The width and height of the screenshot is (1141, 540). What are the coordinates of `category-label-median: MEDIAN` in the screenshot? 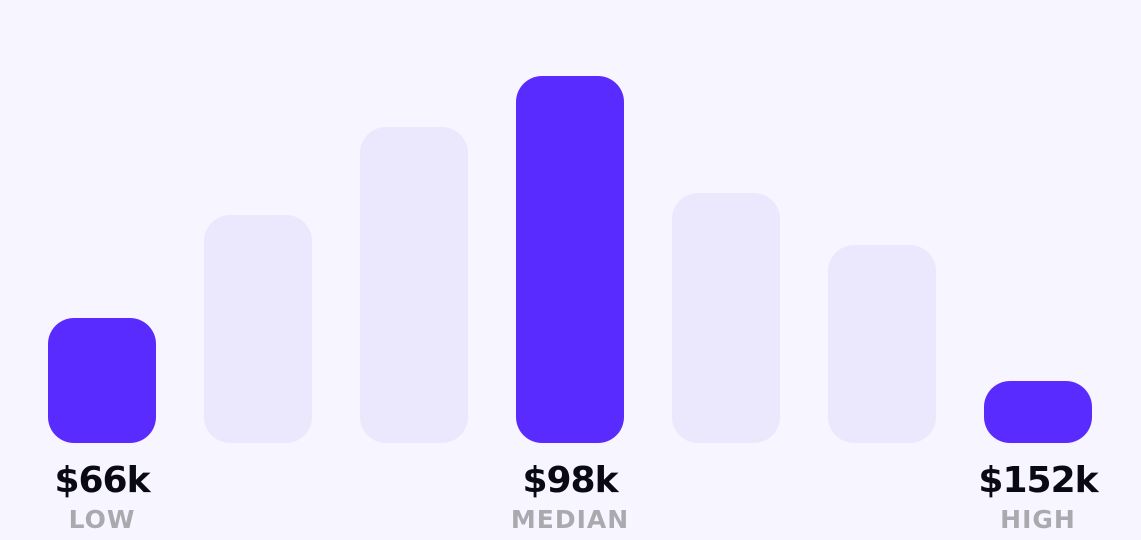 It's located at (570, 519).